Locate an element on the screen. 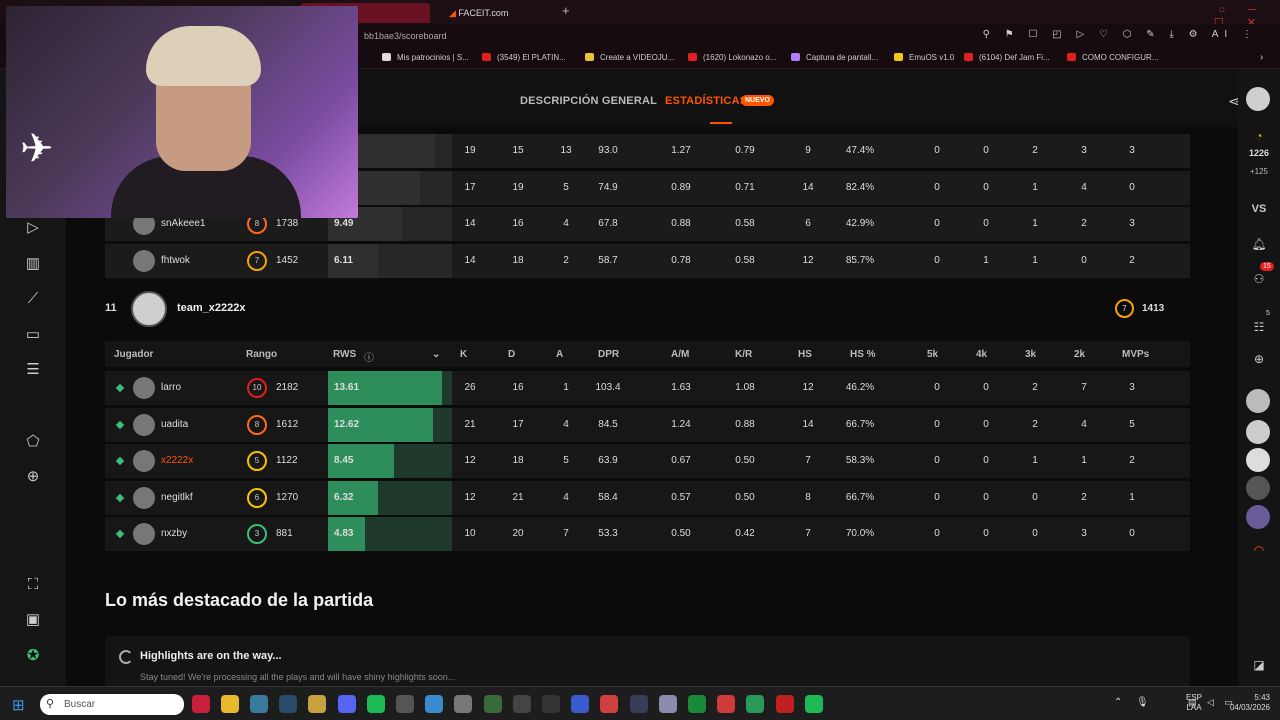 Image resolution: width=1280 pixels, height=720 pixels. col-a: A is located at coordinates (560, 354).